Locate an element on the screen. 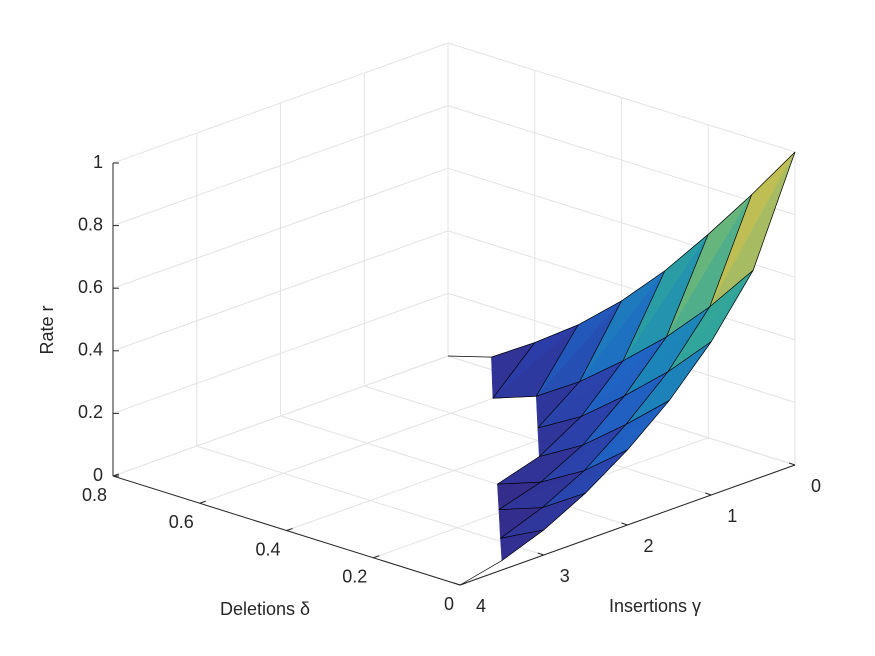 This screenshot has height=656, width=875. z-tick-label: 0.6 is located at coordinates (90, 287).